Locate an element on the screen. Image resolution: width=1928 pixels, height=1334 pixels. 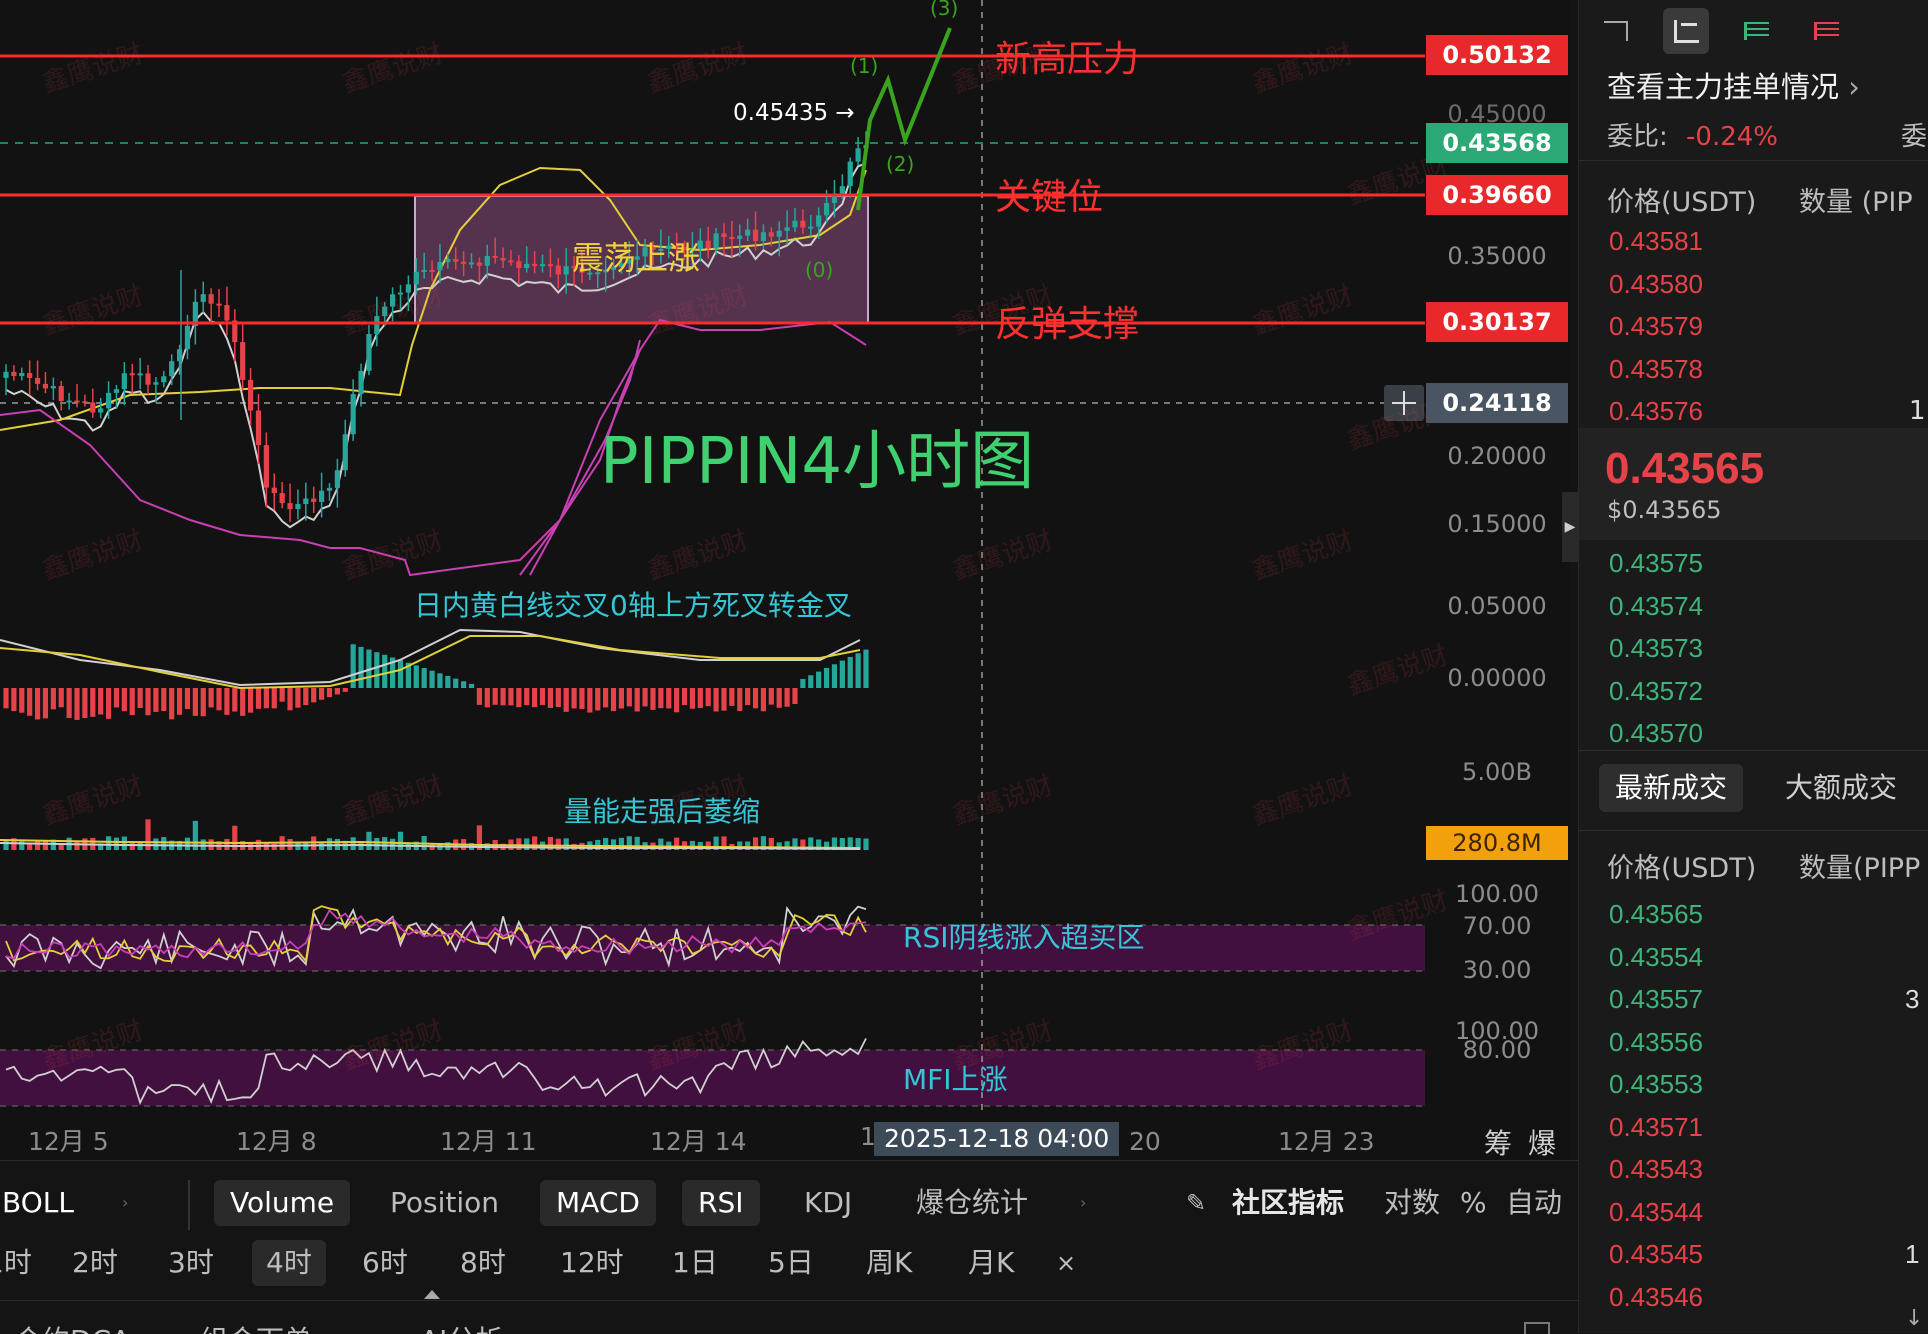
edit-icon: ✎ is located at coordinates (1196, 1203).